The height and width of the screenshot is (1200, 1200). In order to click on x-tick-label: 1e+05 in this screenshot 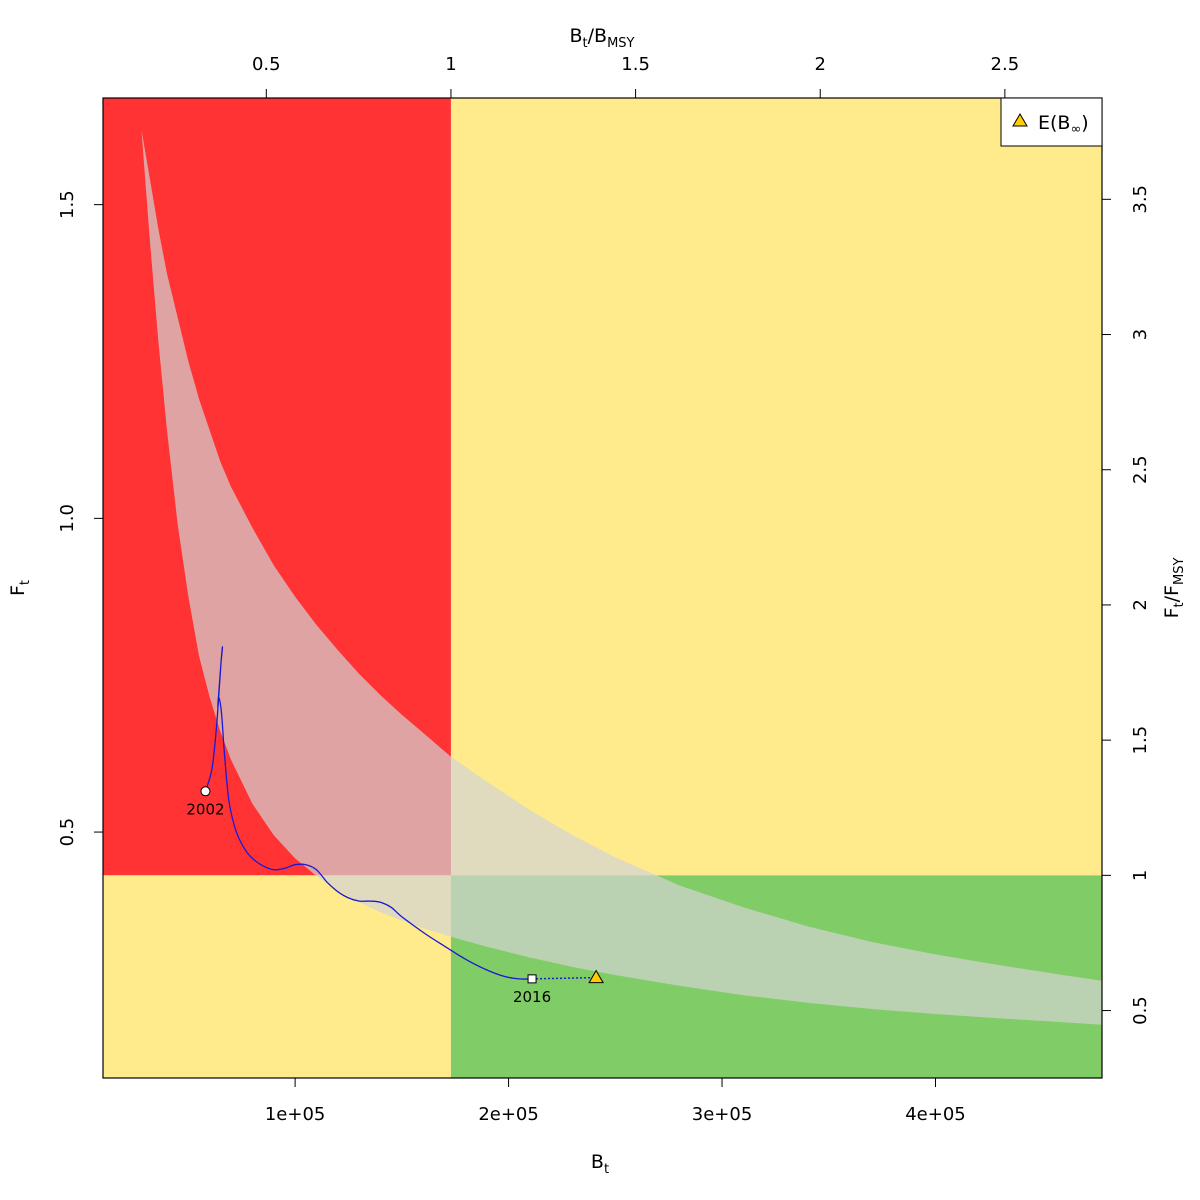, I will do `click(295, 1114)`.